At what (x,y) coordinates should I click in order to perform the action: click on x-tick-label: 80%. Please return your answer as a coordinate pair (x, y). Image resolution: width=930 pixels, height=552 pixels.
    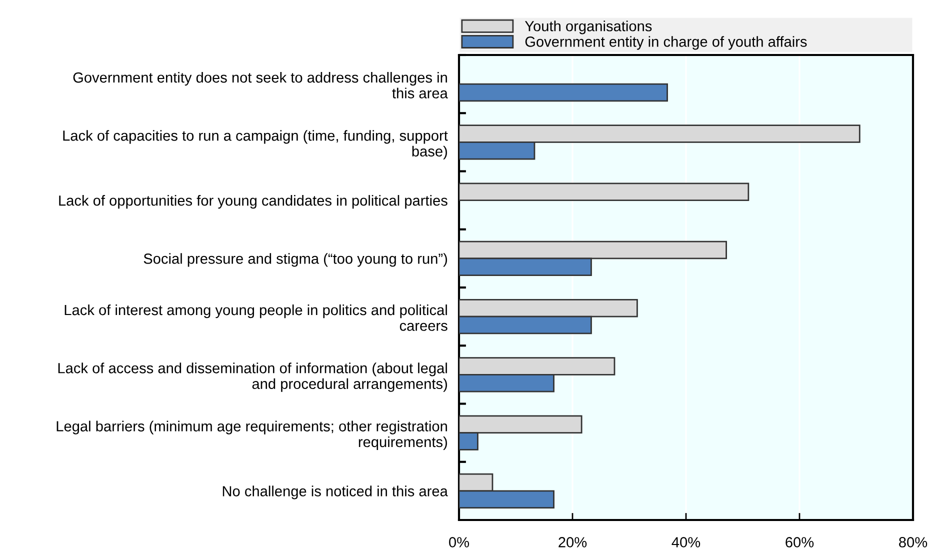
    Looking at the image, I should click on (913, 542).